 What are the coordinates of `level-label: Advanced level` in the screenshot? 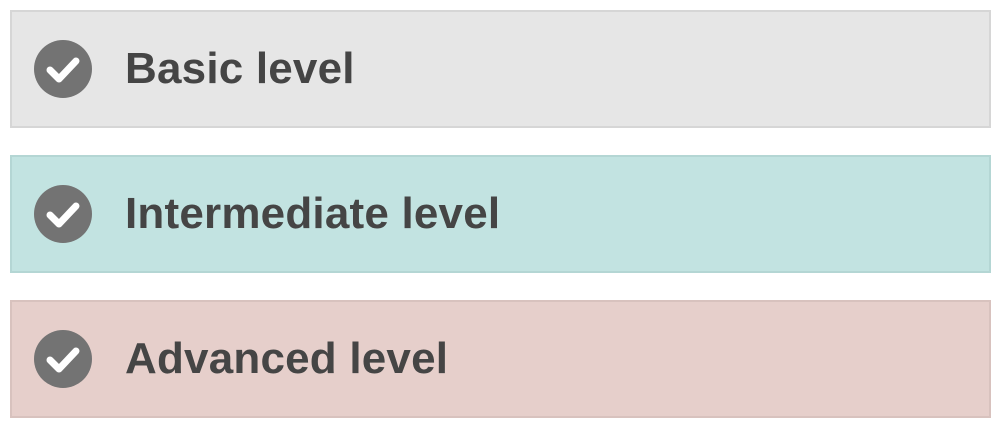 It's located at (287, 358).